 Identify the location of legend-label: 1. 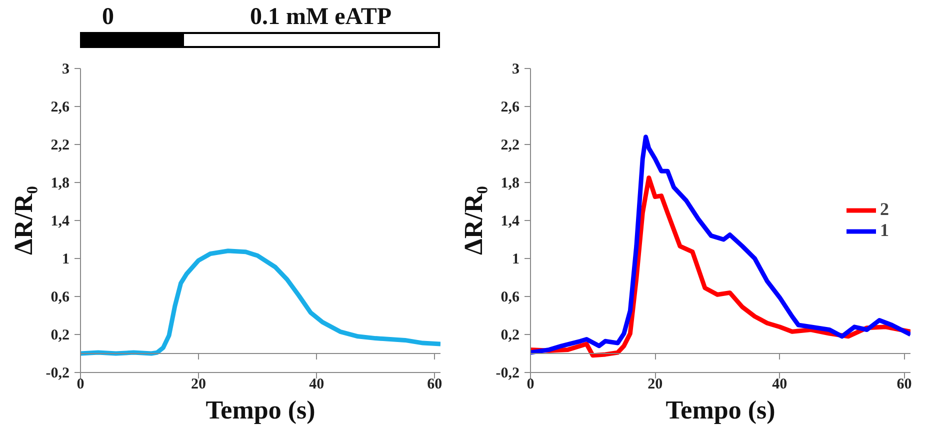
(885, 230).